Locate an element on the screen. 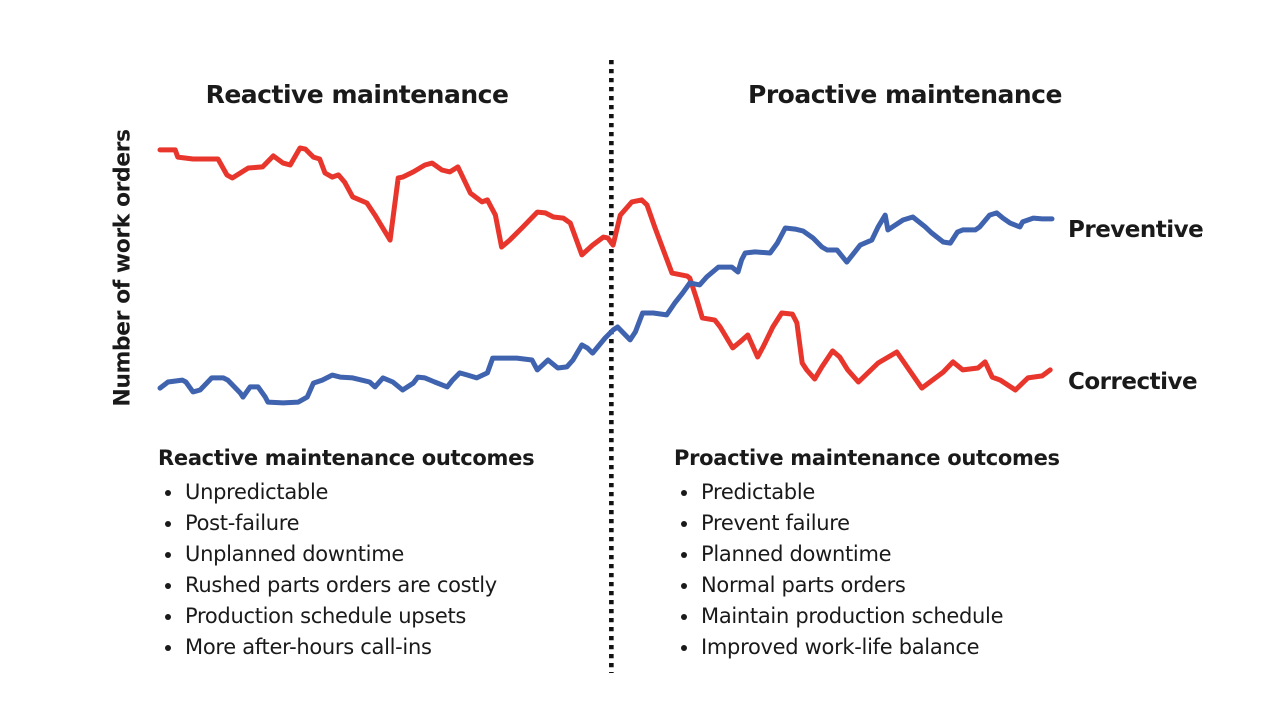 The height and width of the screenshot is (720, 1280). list-item: Planned downtime is located at coordinates (914, 554).